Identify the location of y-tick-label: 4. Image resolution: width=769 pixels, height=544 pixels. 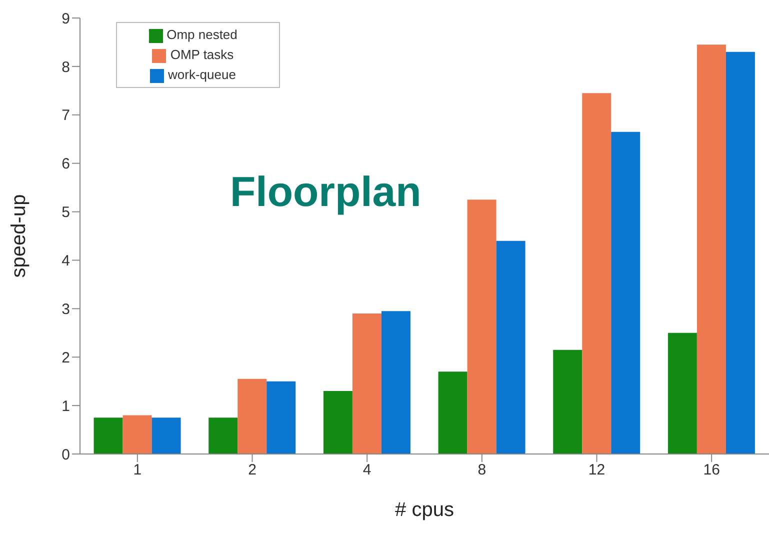
(66, 261).